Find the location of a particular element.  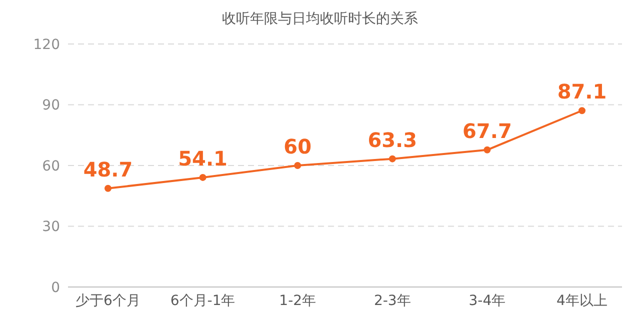

data-label: 63.3 is located at coordinates (393, 140).